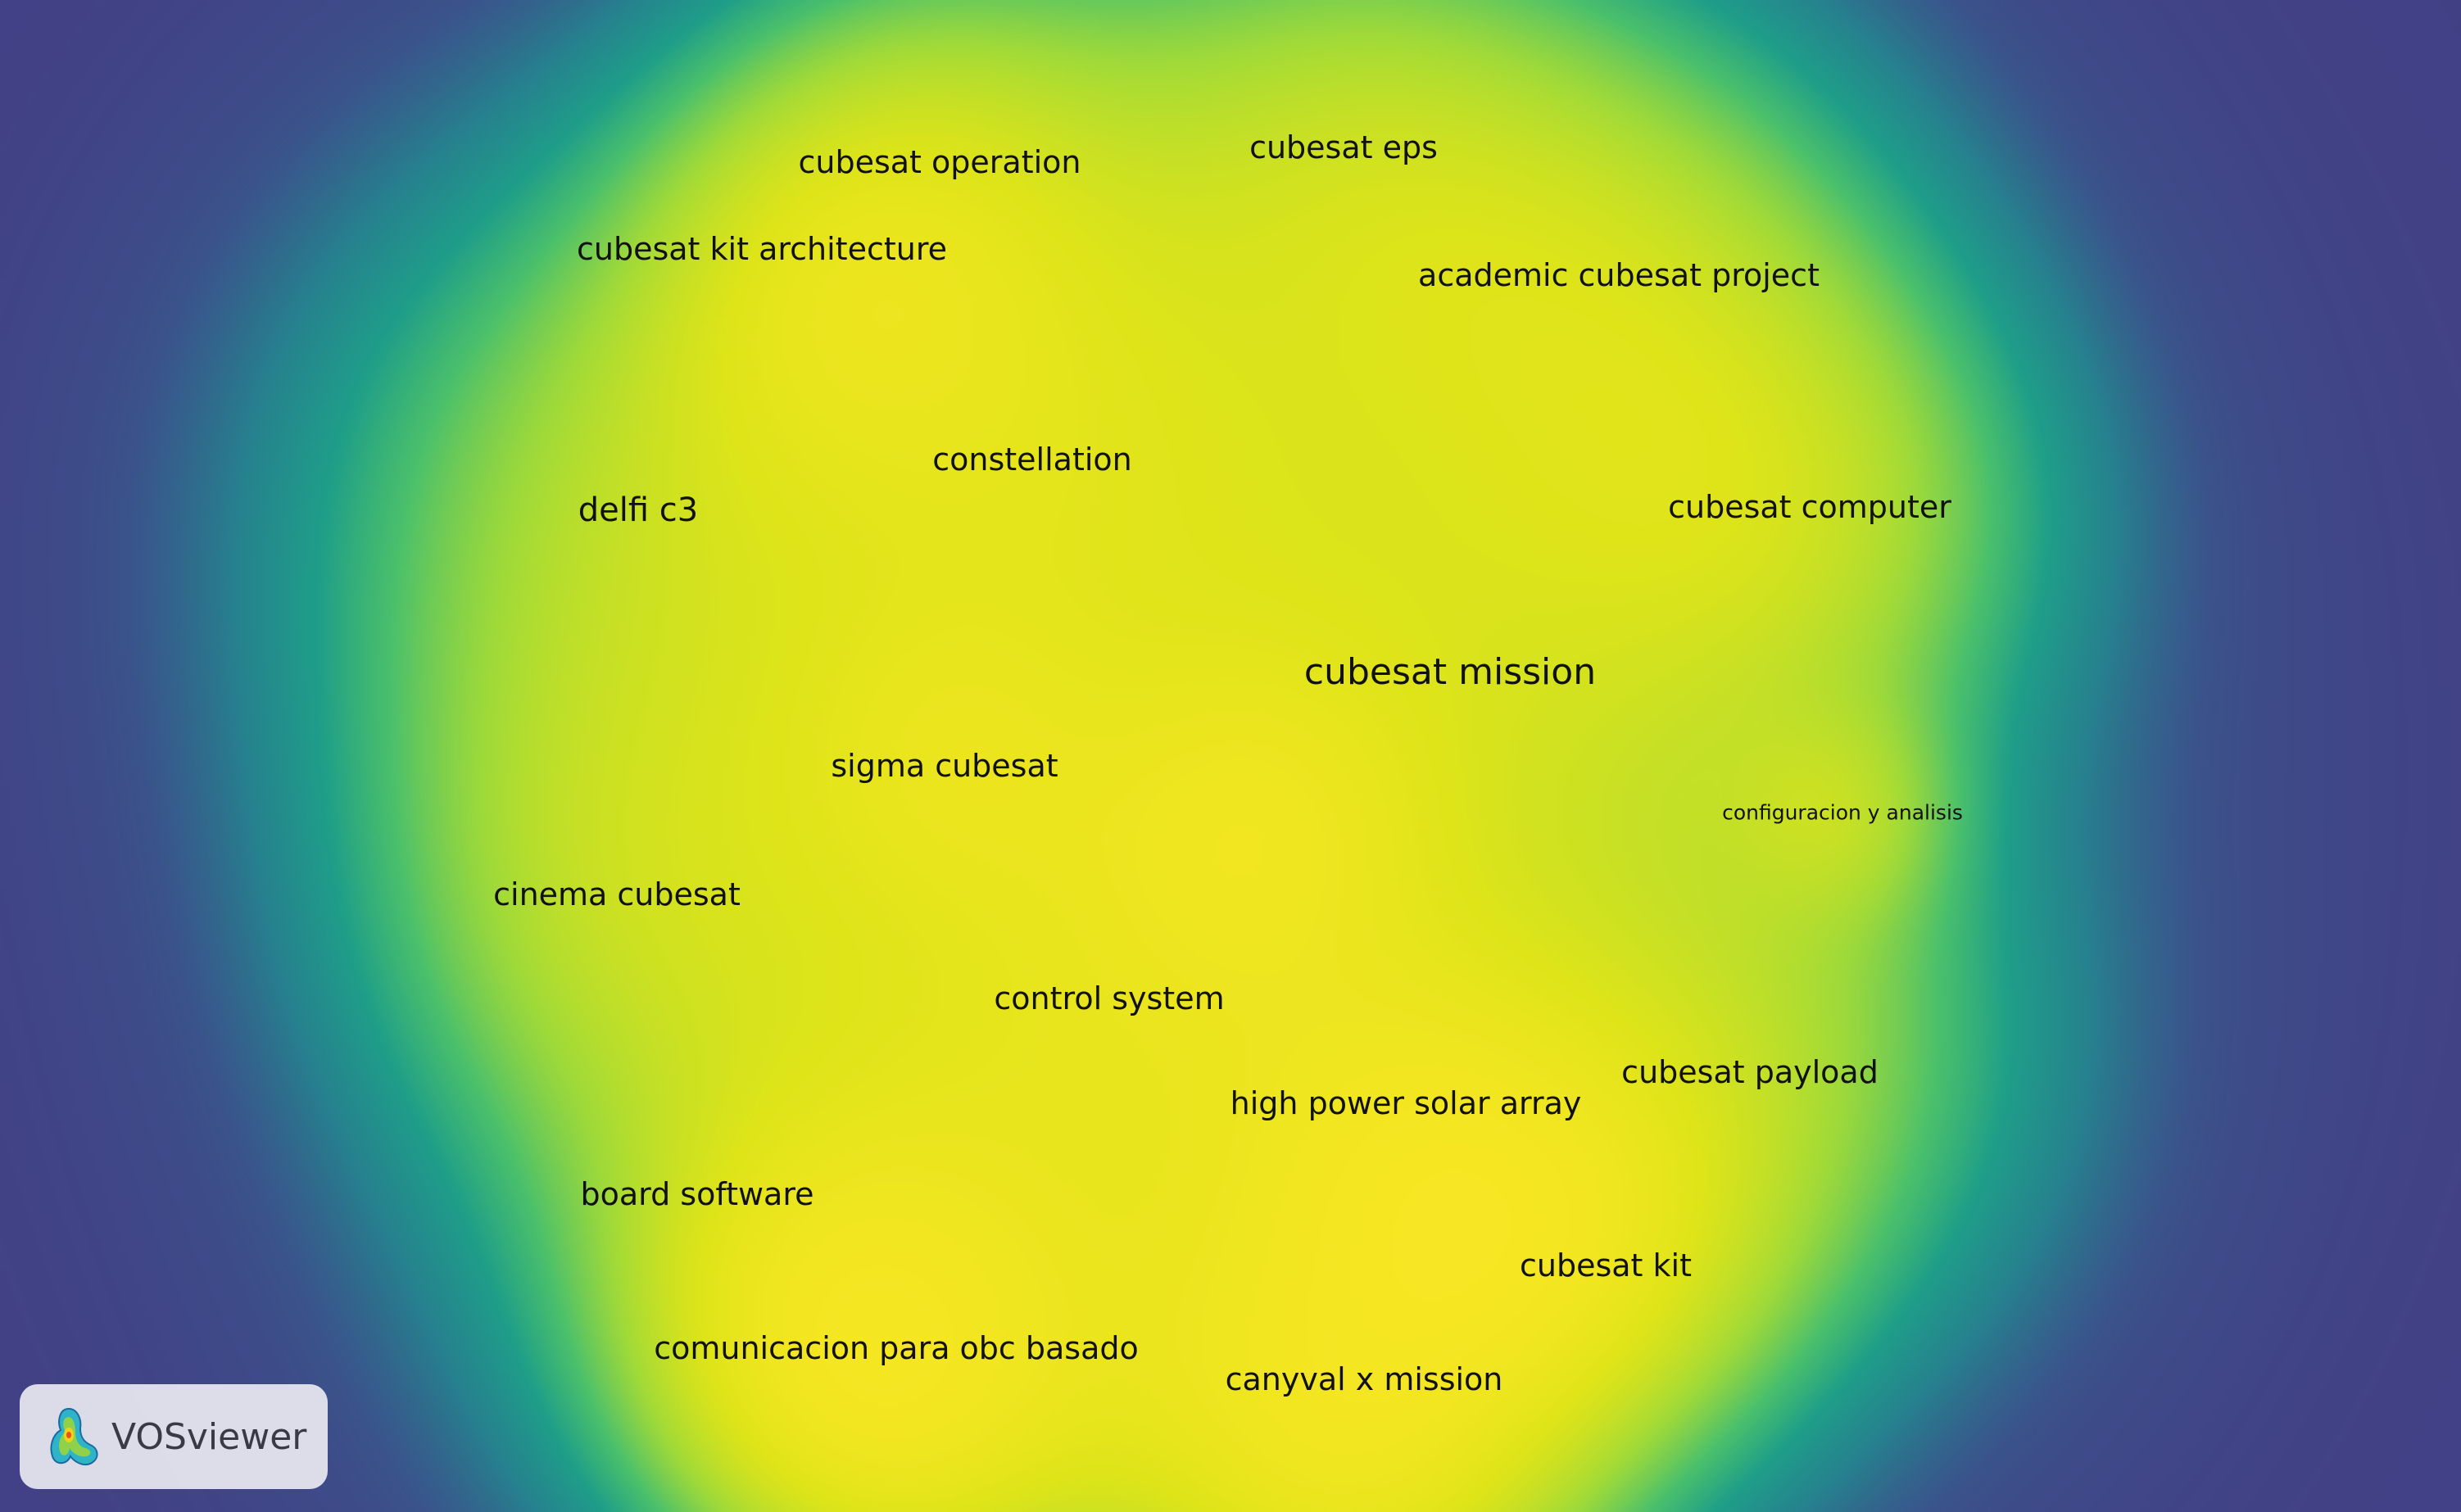 The height and width of the screenshot is (1512, 2461). Describe the element at coordinates (1606, 1265) in the screenshot. I see `term-label-cubesat-kit: cubesat kit` at that location.